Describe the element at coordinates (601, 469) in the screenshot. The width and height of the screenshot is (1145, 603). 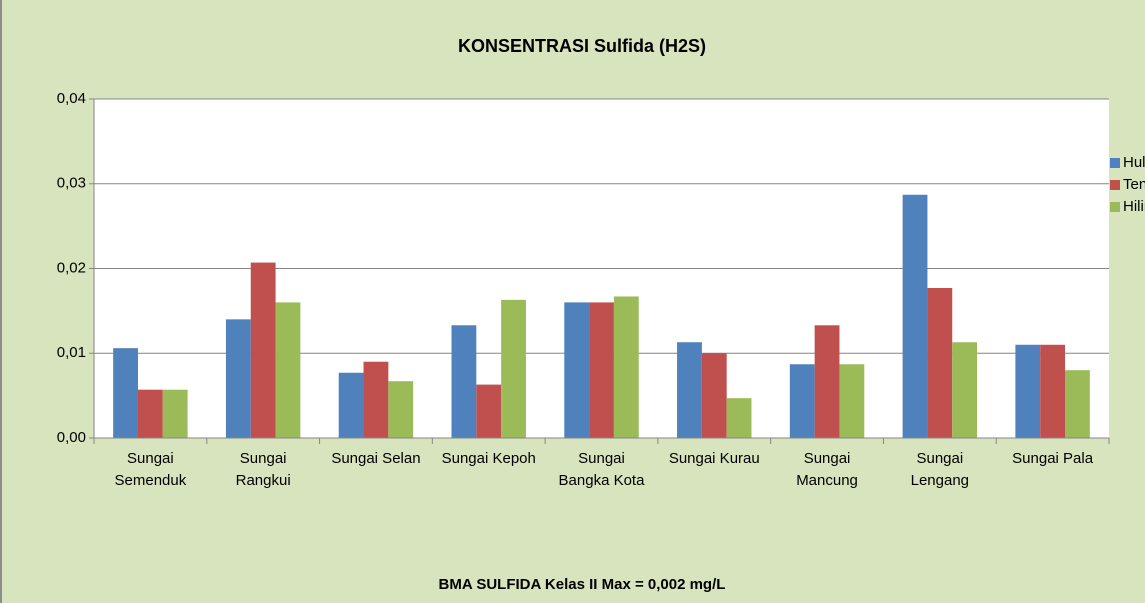
I see `x-tick-label: Sungai Bangka Kota` at that location.